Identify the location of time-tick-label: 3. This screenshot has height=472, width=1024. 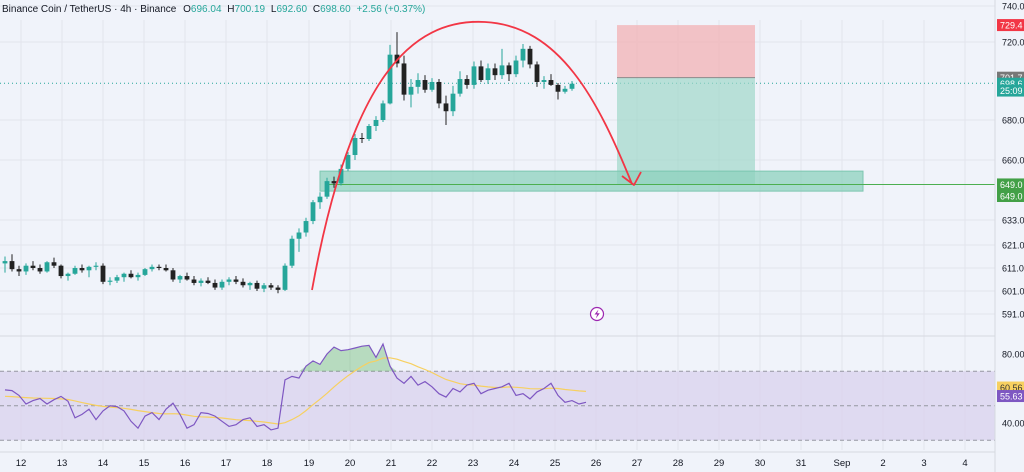
(923, 463).